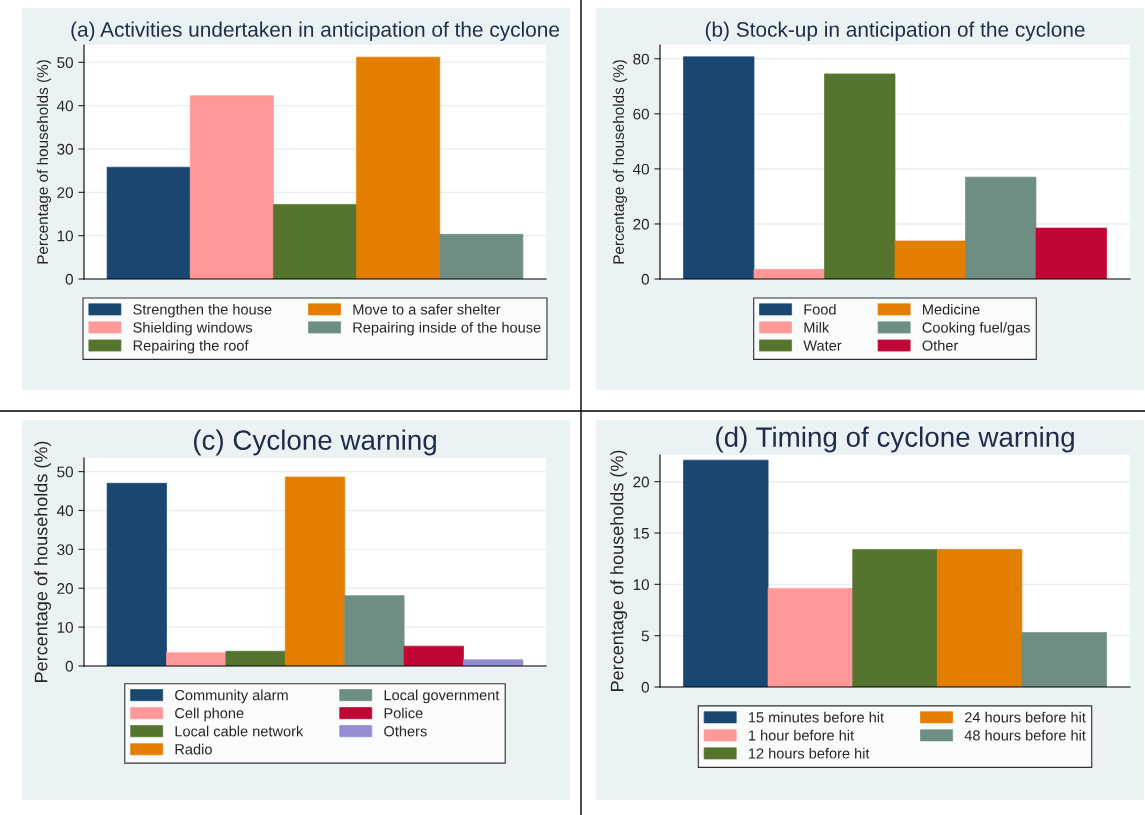 The image size is (1145, 815). What do you see at coordinates (976, 328) in the screenshot?
I see `legend-label: Cooking fuel/gas` at bounding box center [976, 328].